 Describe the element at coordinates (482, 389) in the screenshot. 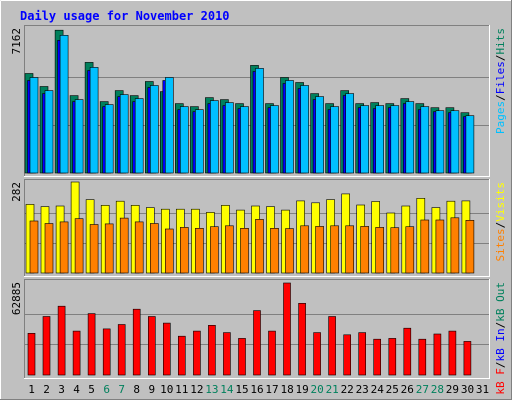

I see `x-tick-label-day-31: 31` at that location.